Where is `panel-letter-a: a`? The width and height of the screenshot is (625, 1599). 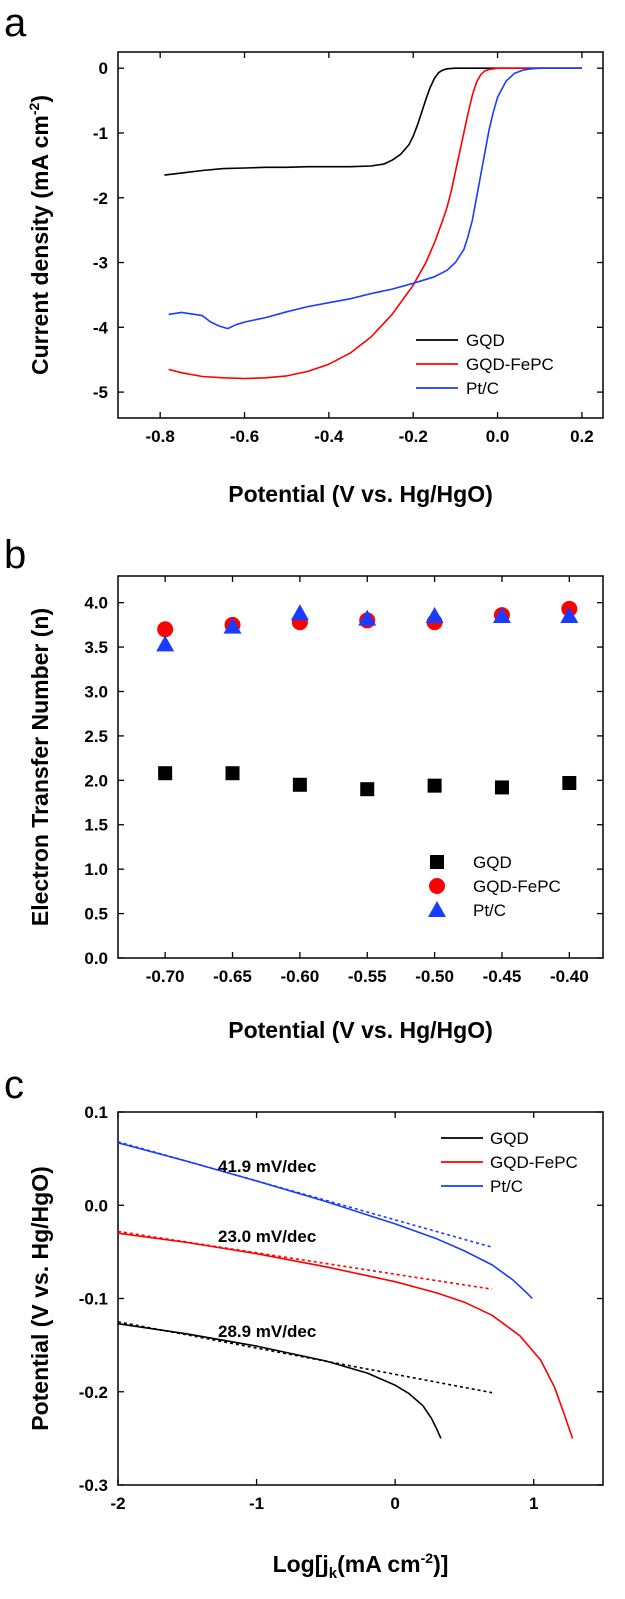
panel-letter-a: a is located at coordinates (15, 23).